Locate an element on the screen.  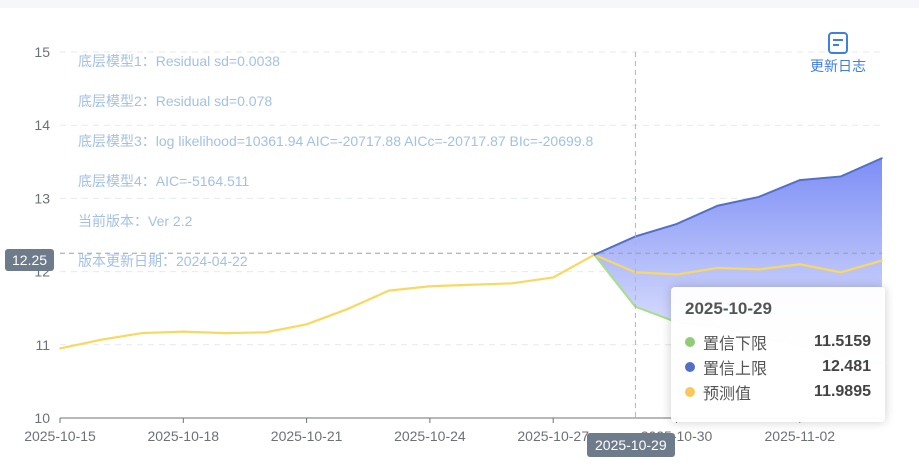
legend-dot-lower is located at coordinates (690, 341).